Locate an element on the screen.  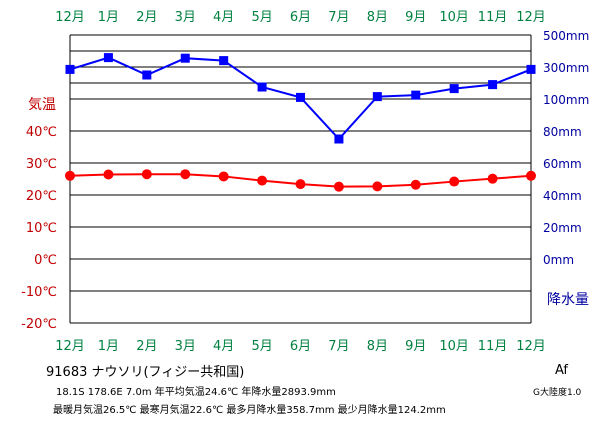
temperature-tick-label: 0℃ is located at coordinates (45, 260).